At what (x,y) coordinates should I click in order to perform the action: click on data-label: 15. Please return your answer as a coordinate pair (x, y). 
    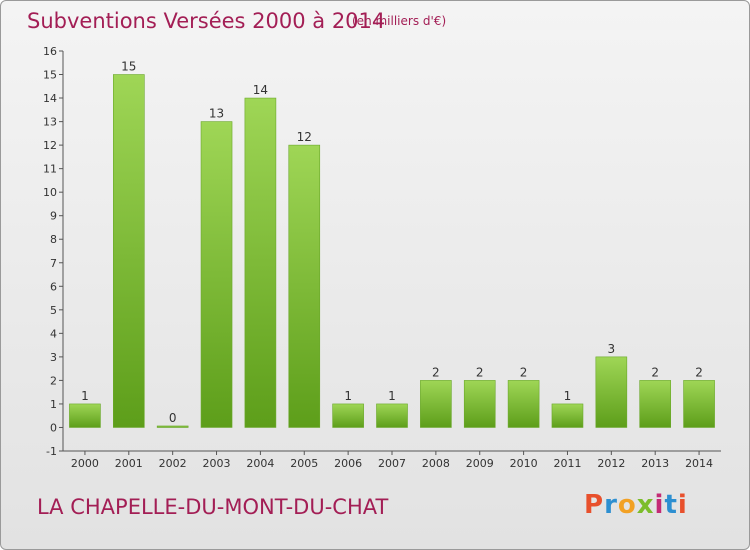
    Looking at the image, I should click on (128, 67).